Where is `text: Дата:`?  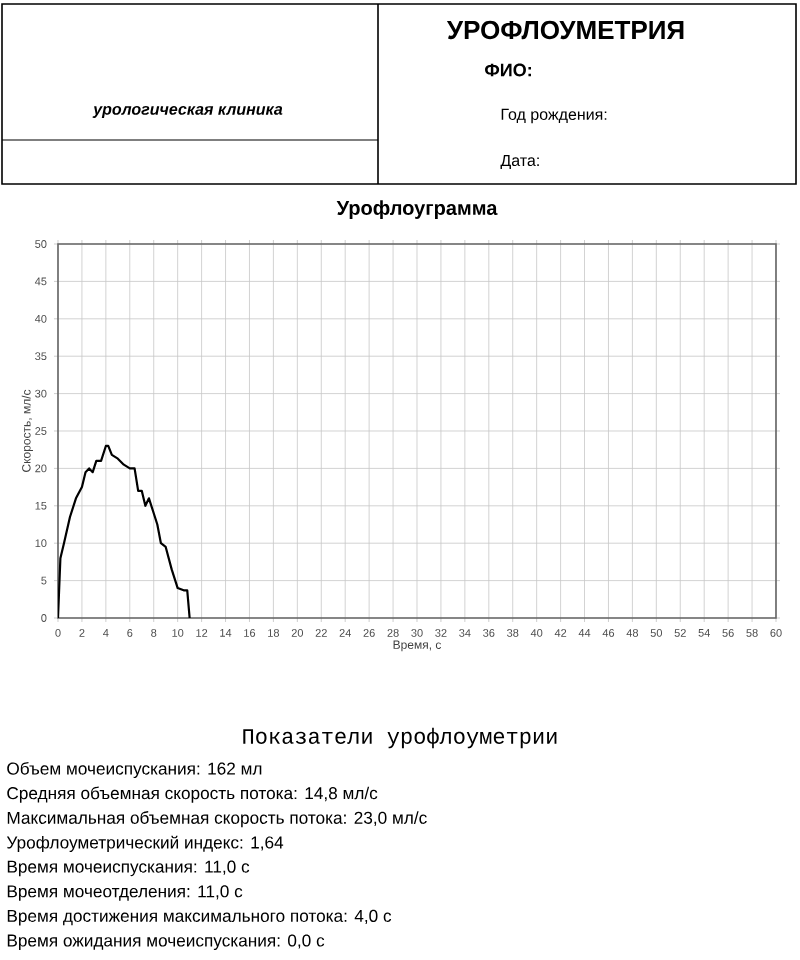
text: Дата: is located at coordinates (519, 162).